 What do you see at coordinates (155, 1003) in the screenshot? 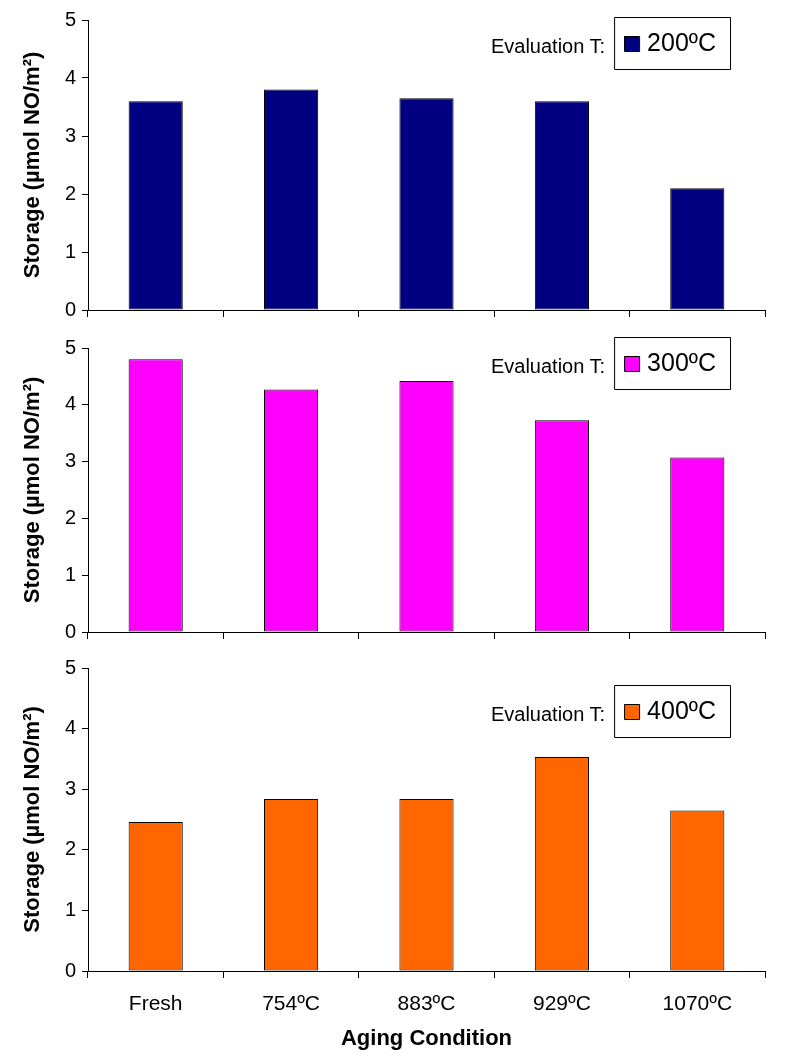
I see `x-tick-label: Fresh` at bounding box center [155, 1003].